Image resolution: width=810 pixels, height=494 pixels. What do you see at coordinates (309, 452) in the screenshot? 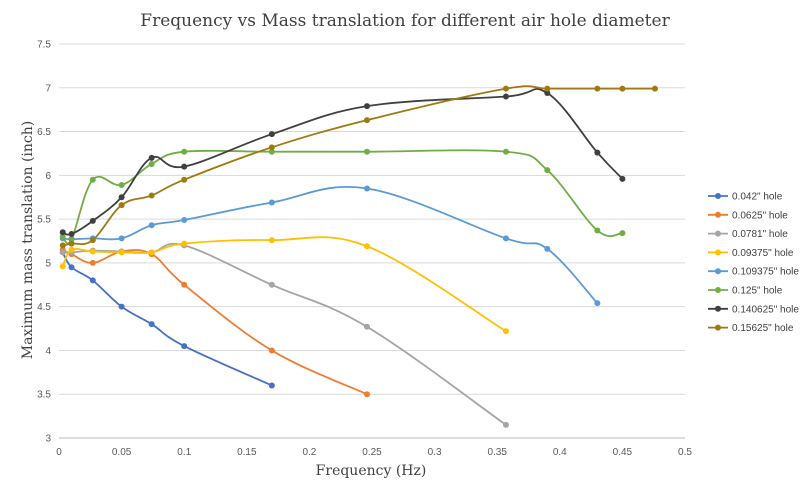
I see `x-tick-label: 0.2` at bounding box center [309, 452].